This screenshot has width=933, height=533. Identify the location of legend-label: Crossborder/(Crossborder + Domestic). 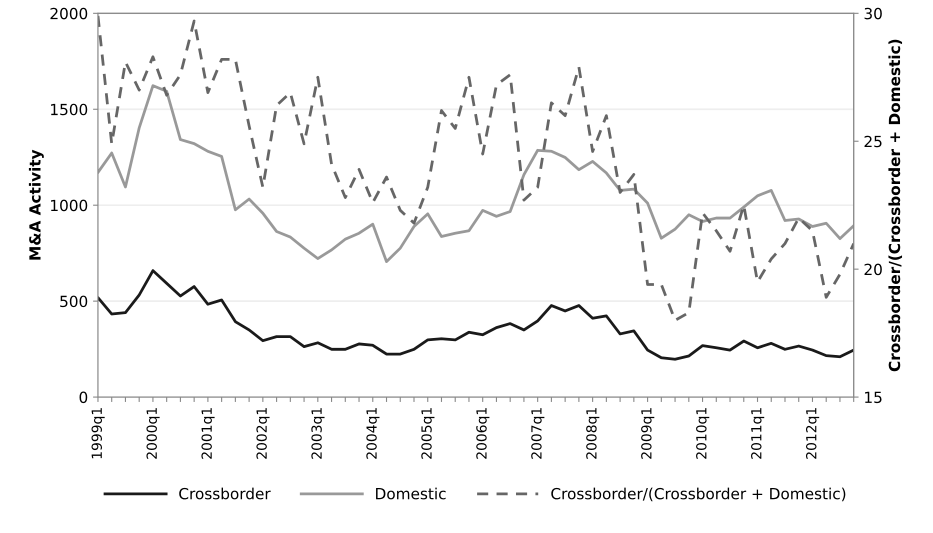
(698, 495).